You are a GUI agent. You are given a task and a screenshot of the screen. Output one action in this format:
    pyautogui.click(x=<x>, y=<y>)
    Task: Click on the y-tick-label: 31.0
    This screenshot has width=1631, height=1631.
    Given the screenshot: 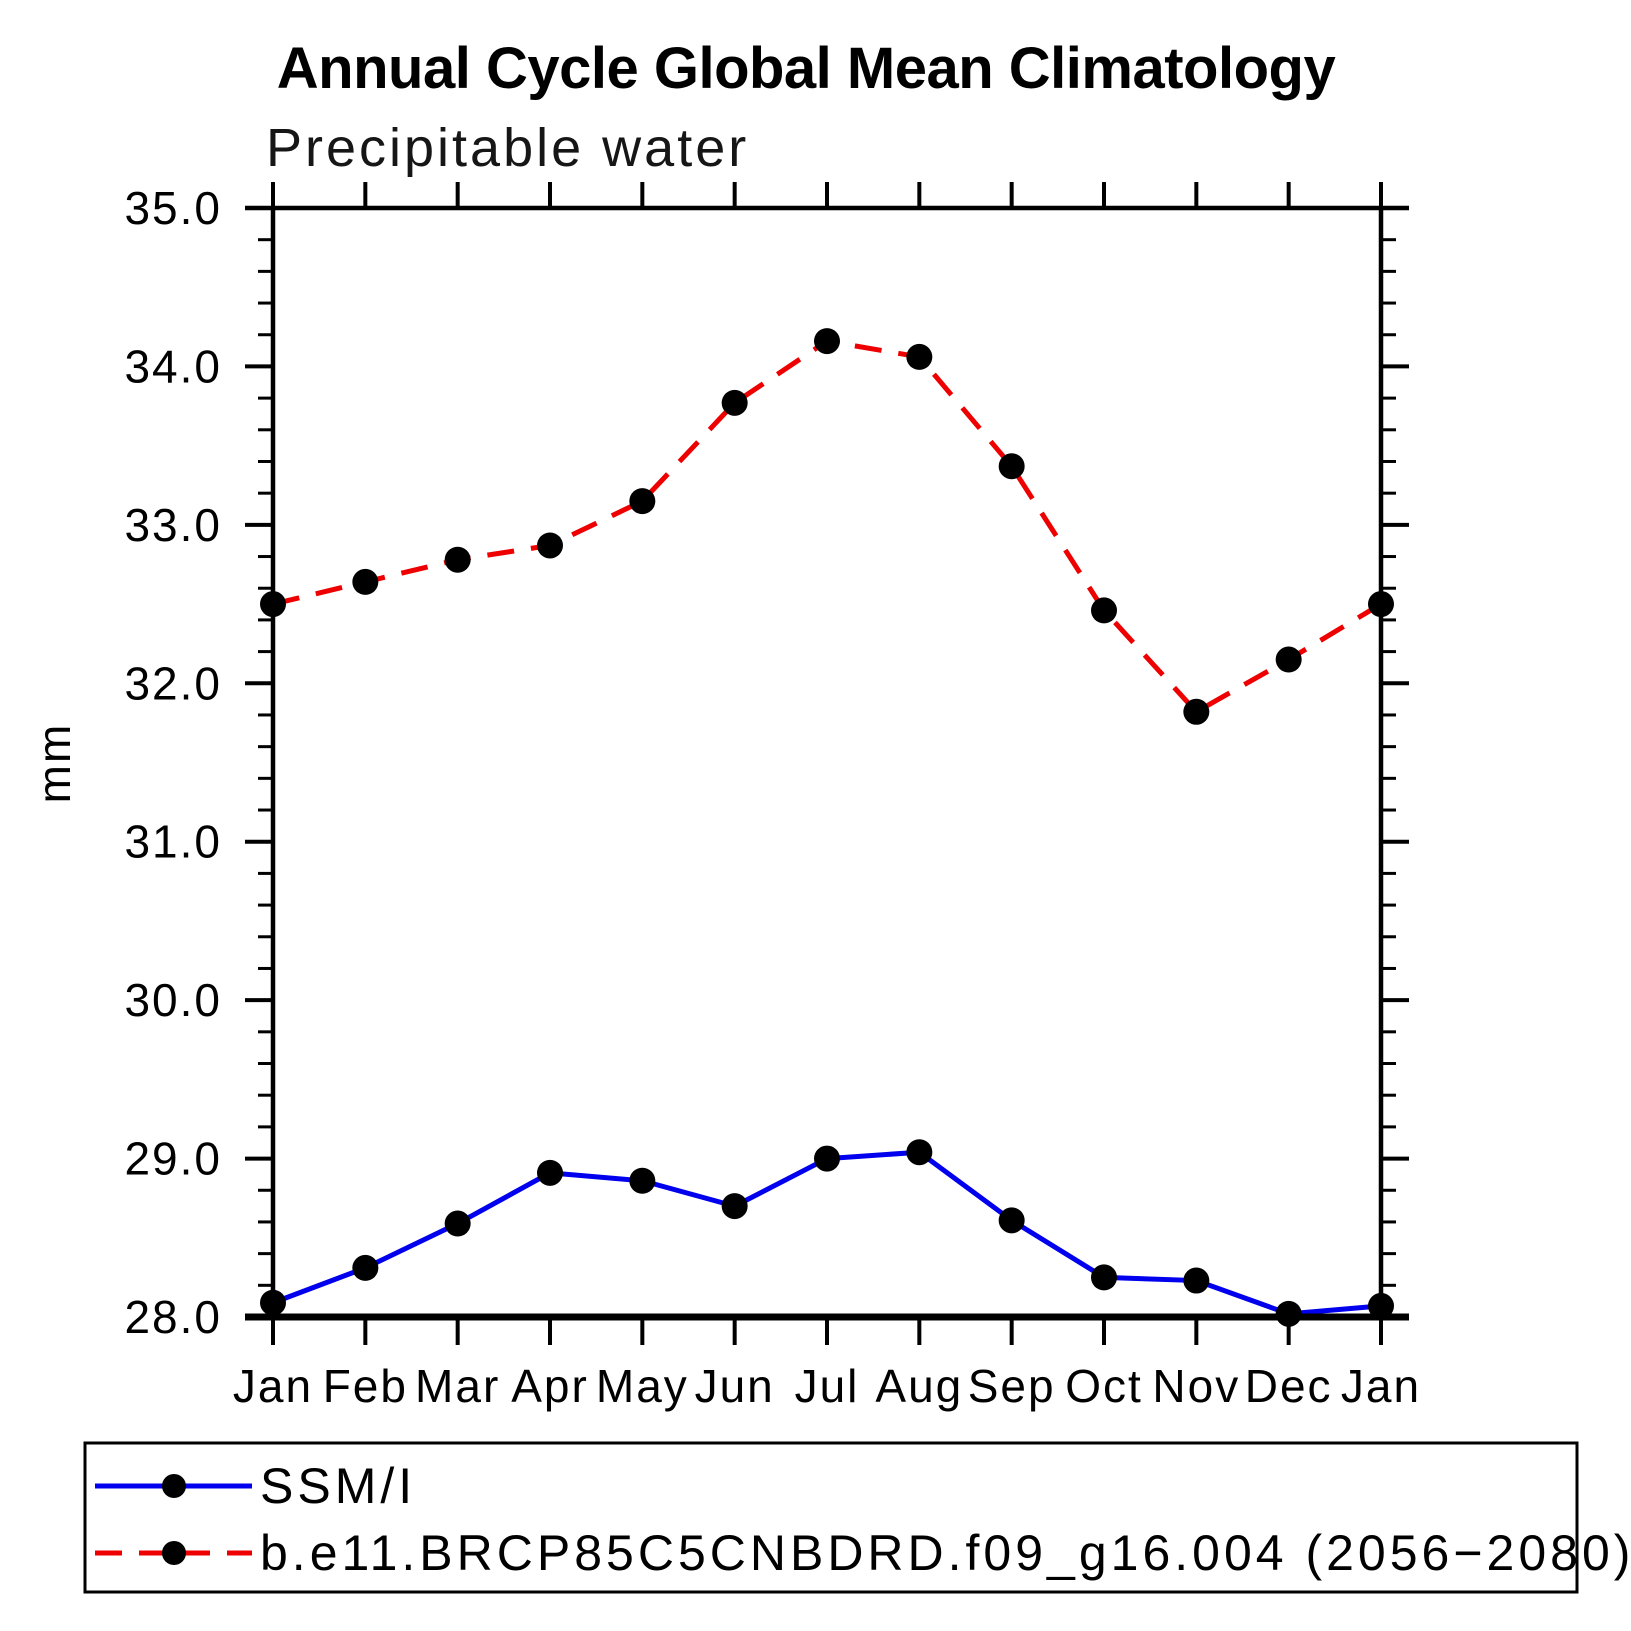 What is the action you would take?
    pyautogui.click(x=173, y=842)
    